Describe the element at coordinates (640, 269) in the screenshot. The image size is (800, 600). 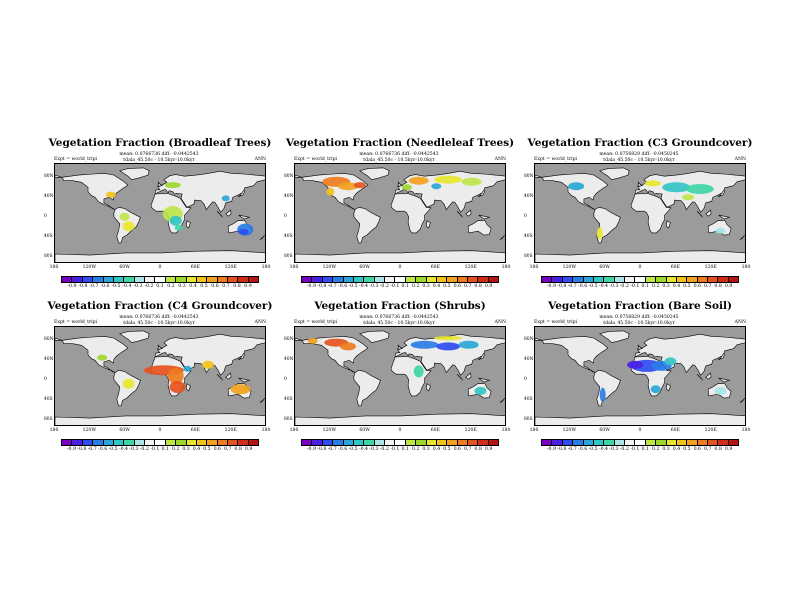
I see `lon-axis: 180 120W 60W 0 60E 120E 180` at that location.